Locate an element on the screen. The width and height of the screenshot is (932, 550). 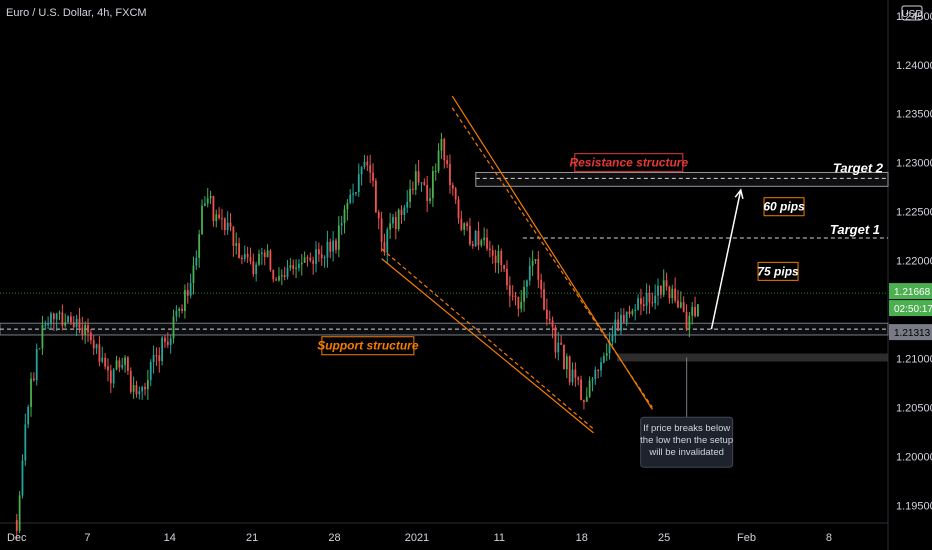
time-axis: Dec 7 14 21 28 2021 11 18 25 Feb 8 is located at coordinates (419, 538).